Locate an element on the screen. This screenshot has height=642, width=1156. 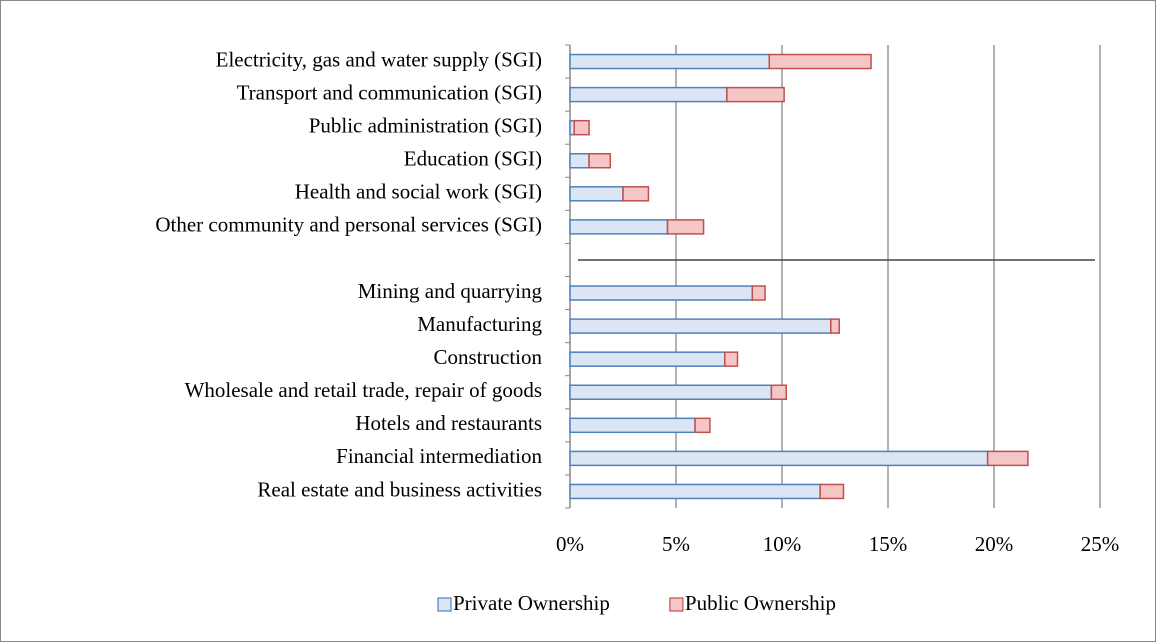
x-tick-label: 20% is located at coordinates (994, 544).